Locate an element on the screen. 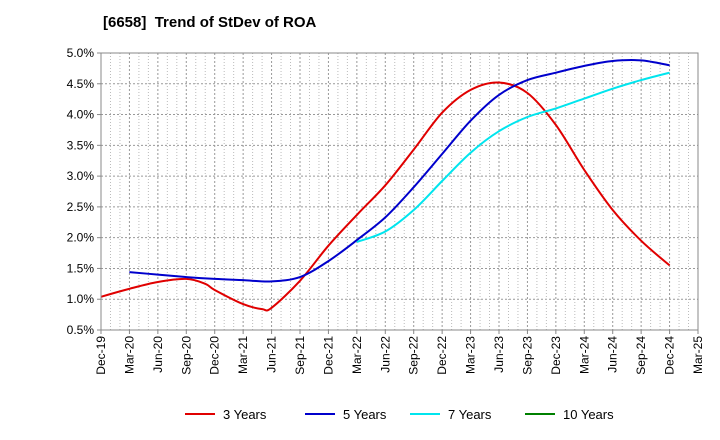 Image resolution: width=720 pixels, height=440 pixels. x-tick-label: Mar-21 is located at coordinates (243, 355).